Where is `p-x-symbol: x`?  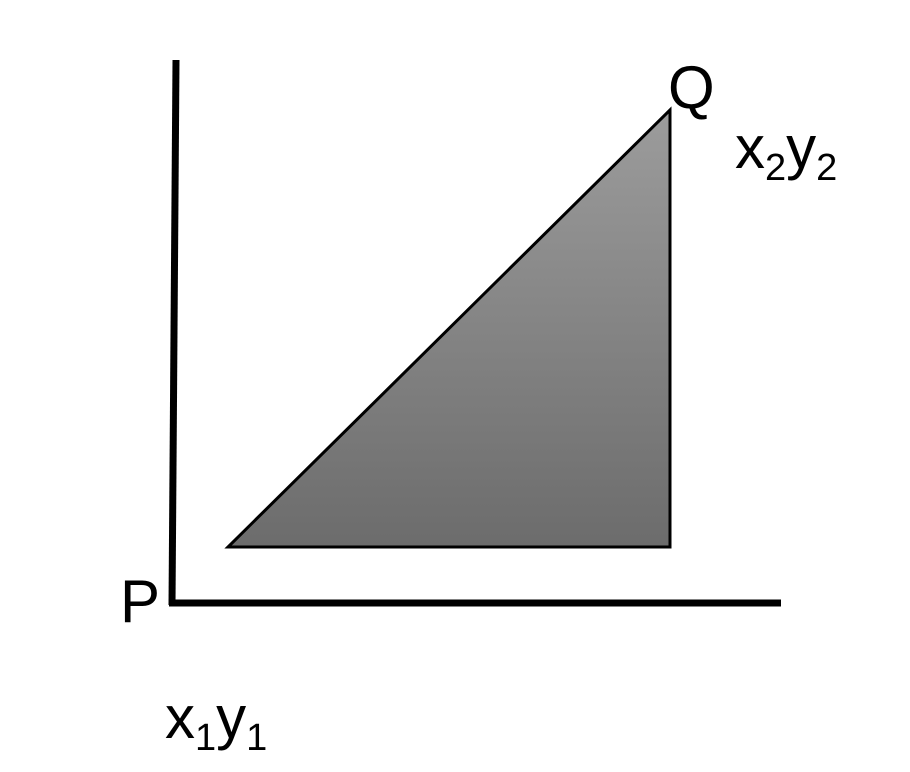
p-x-symbol: x is located at coordinates (180, 717).